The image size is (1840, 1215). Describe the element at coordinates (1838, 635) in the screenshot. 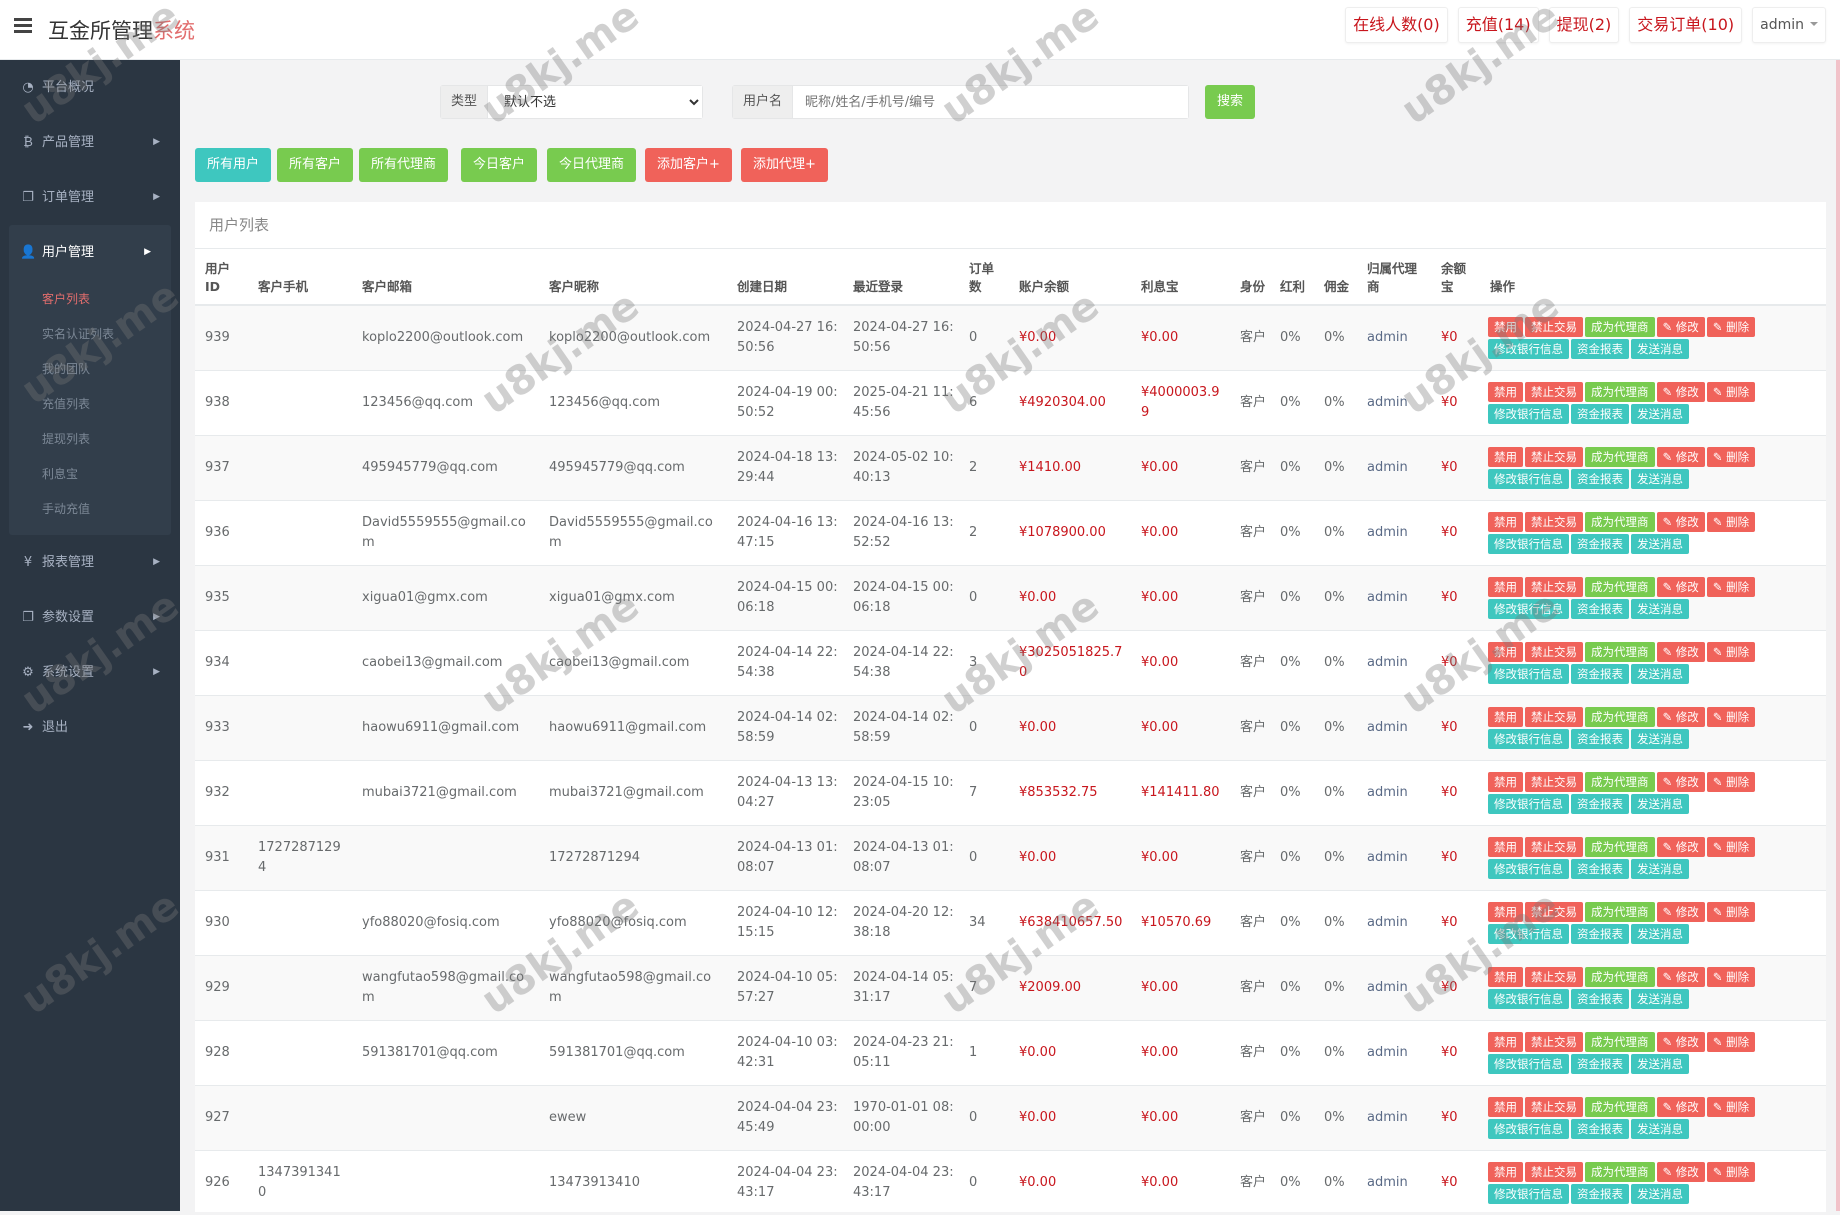

I see `scrollbar` at that location.